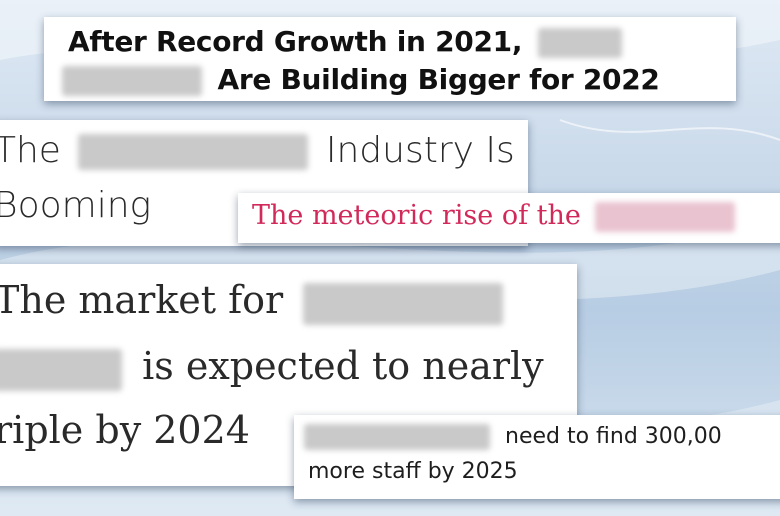 This screenshot has width=780, height=516. I want to click on headline-text: The, so click(30, 150).